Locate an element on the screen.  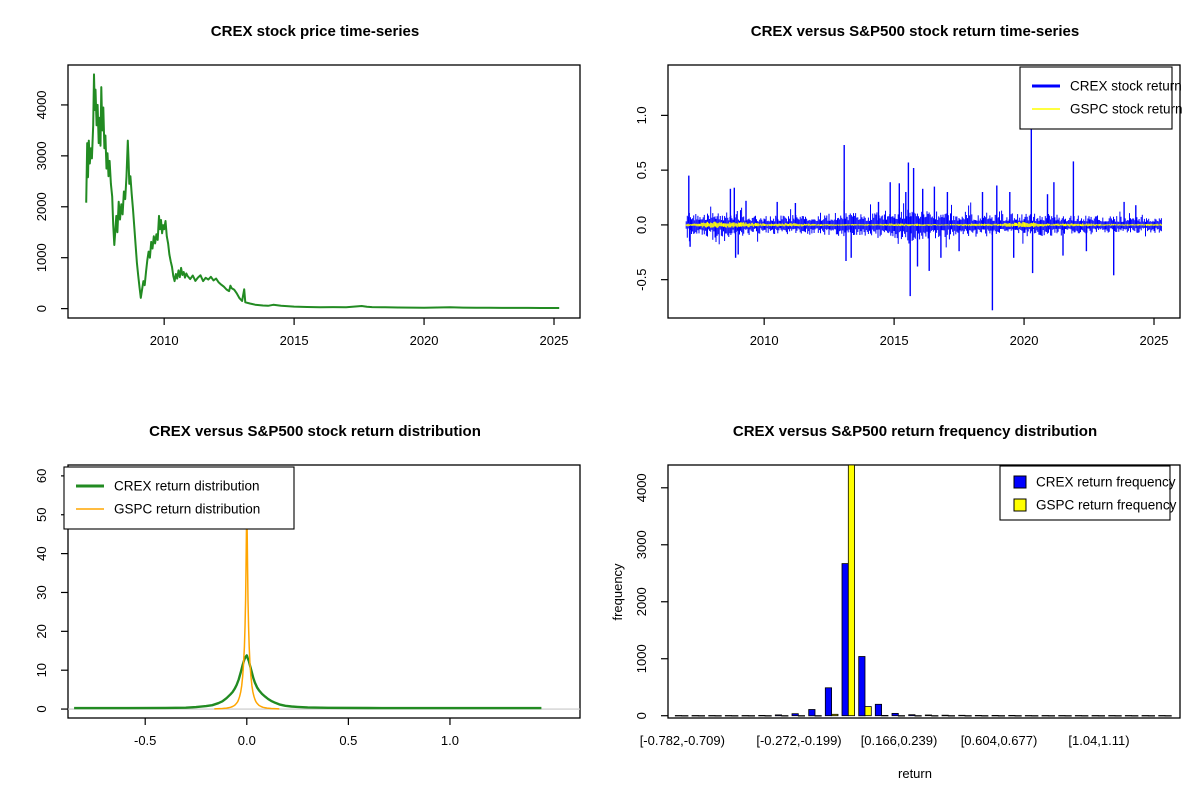
plot-box is located at coordinates (324, 591).